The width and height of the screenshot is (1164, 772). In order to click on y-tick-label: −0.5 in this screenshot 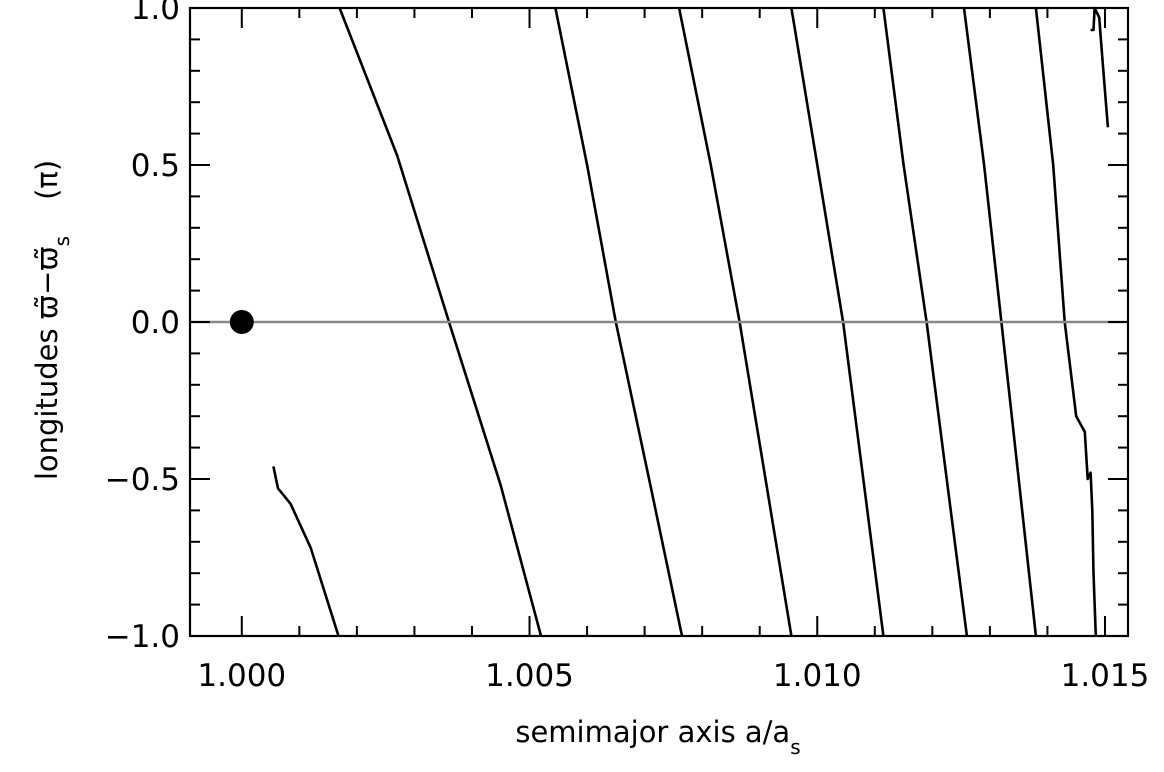, I will do `click(142, 480)`.